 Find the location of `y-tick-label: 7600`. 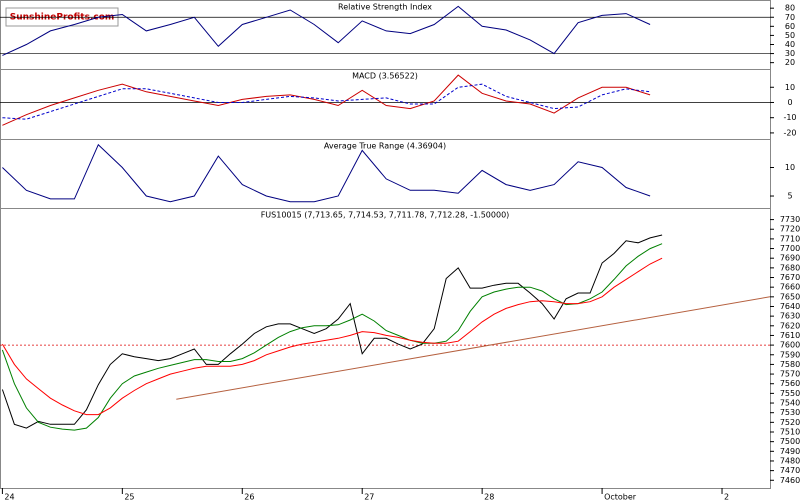

y-tick-label: 7600 is located at coordinates (790, 345).